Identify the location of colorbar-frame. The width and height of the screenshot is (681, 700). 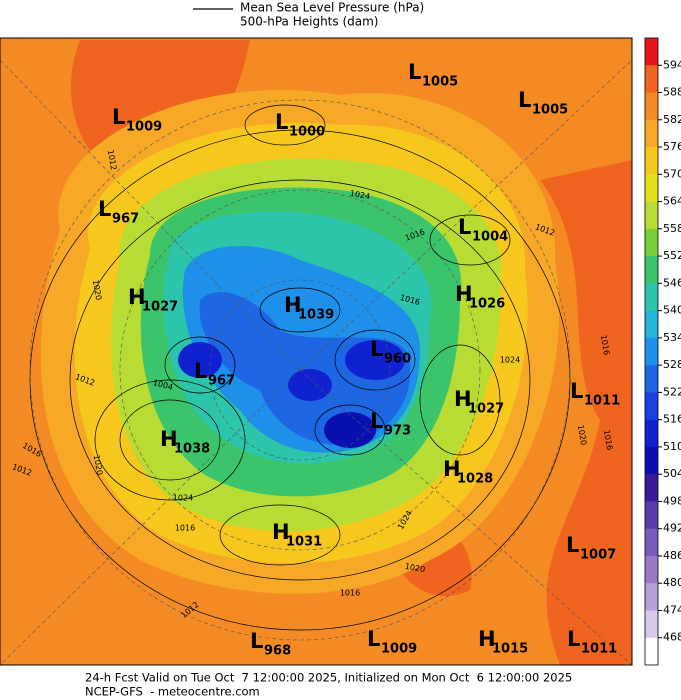
(651, 351).